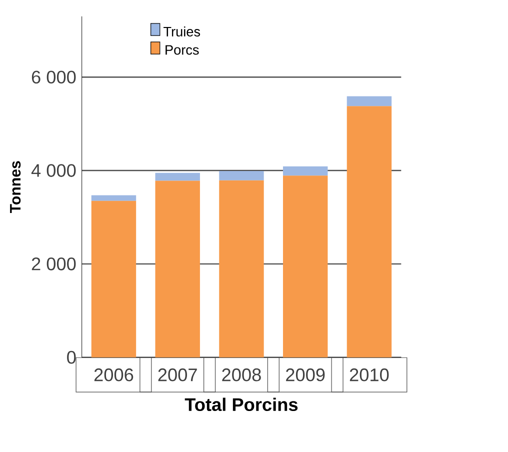 The image size is (508, 452). I want to click on x-tick-label: 2006, so click(114, 375).